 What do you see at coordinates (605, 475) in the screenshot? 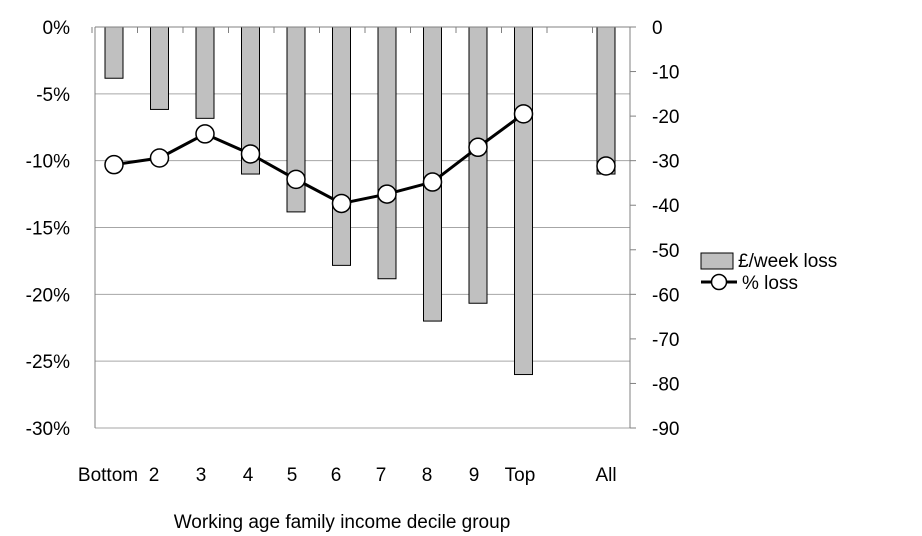
I see `x-tick-label: All` at bounding box center [605, 475].